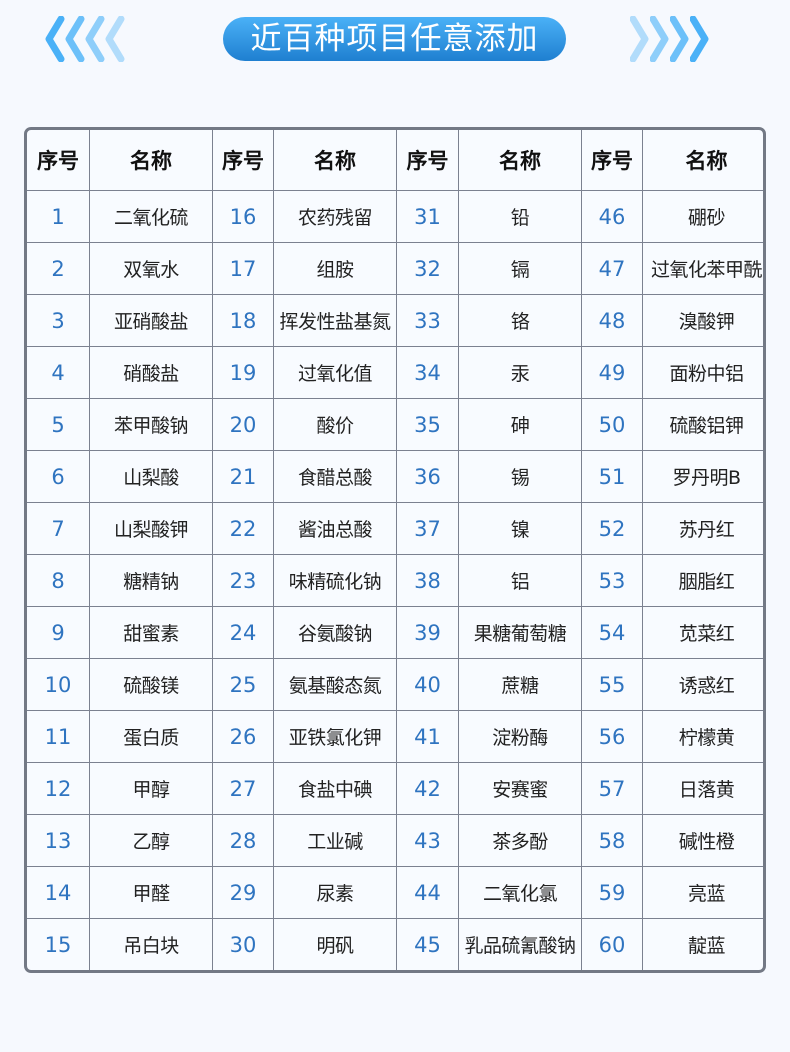 The width and height of the screenshot is (790, 1052). I want to click on table-row: 3 亚硝酸盐 18 挥发性盐基氮 33 铬 48 溴酸钾, so click(395, 320).